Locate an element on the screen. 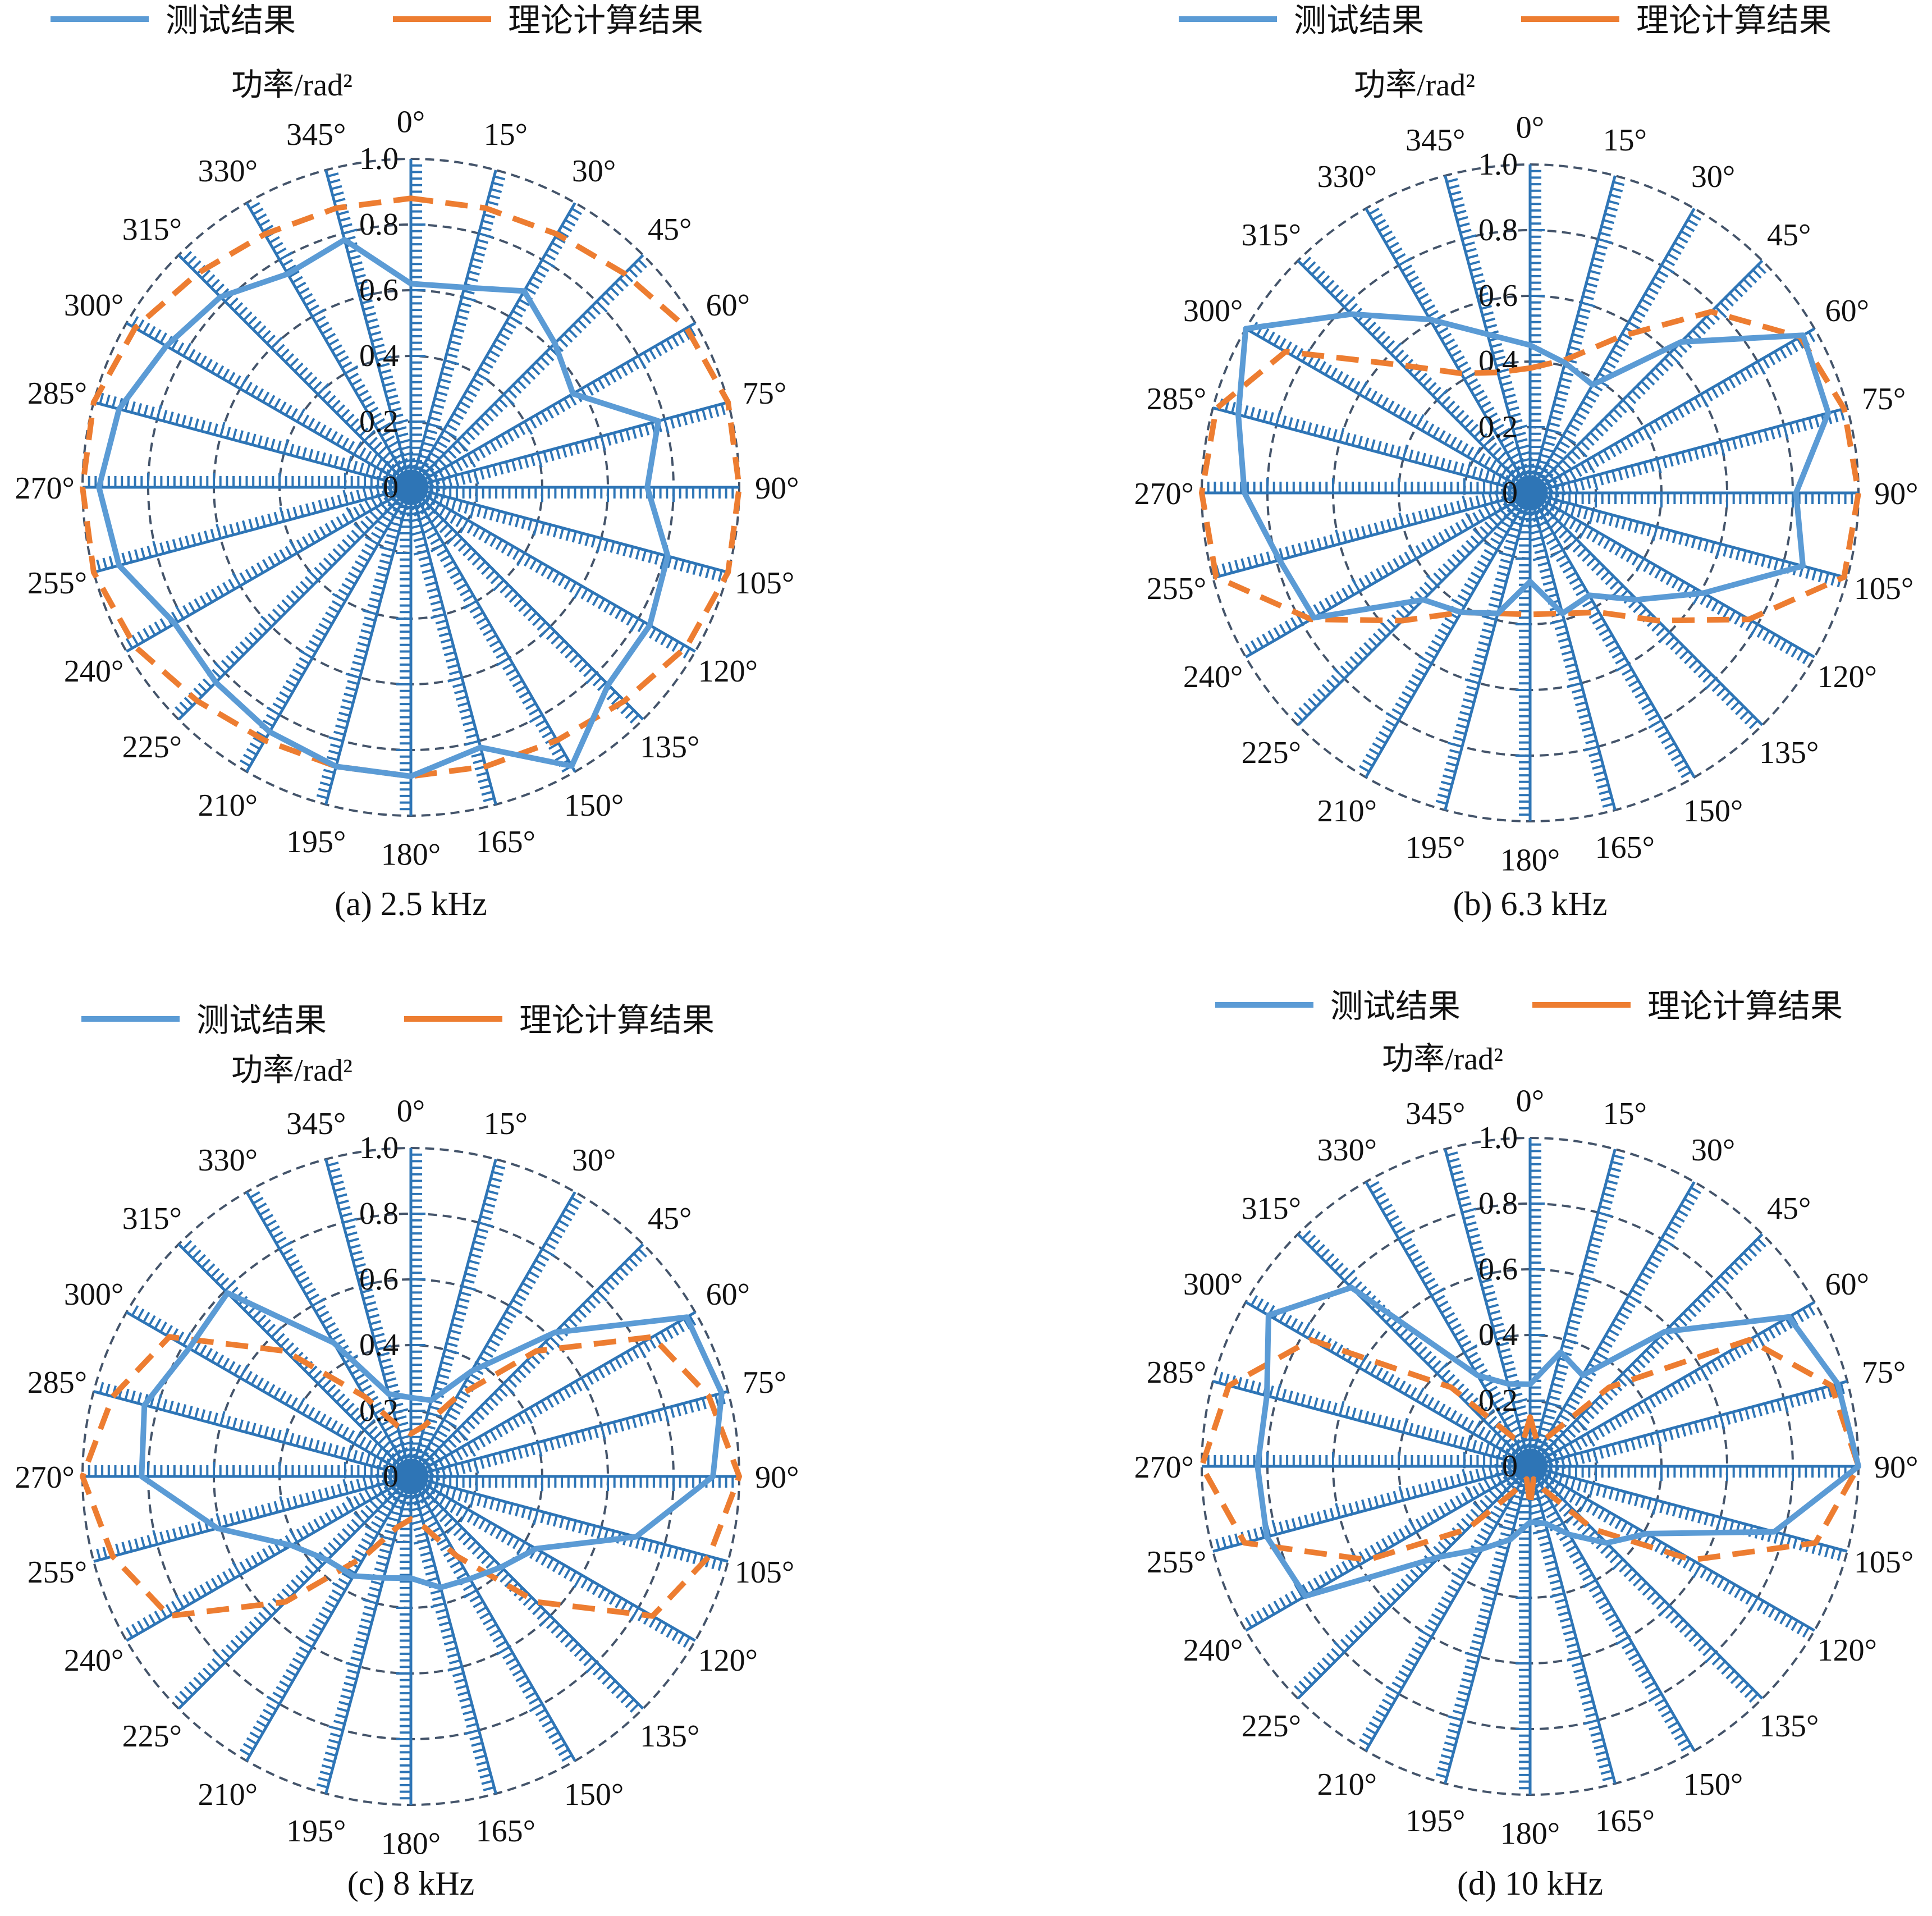 Image resolution: width=1932 pixels, height=1916 pixels. angle-label: 255° is located at coordinates (57, 584).